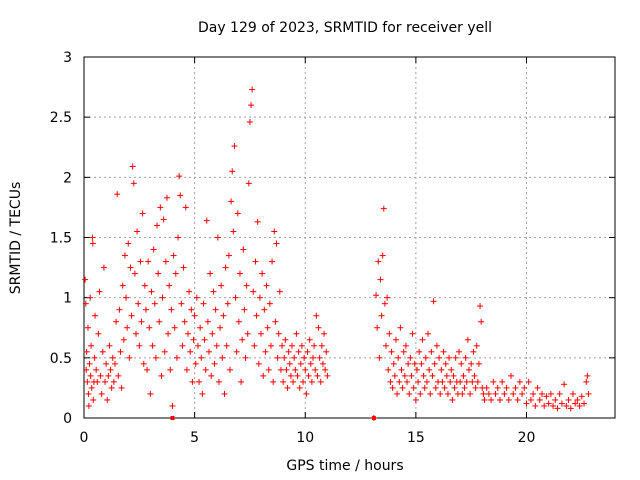 This screenshot has height=480, width=640. Describe the element at coordinates (67, 58) in the screenshot. I see `y-tick-label: 3` at that location.